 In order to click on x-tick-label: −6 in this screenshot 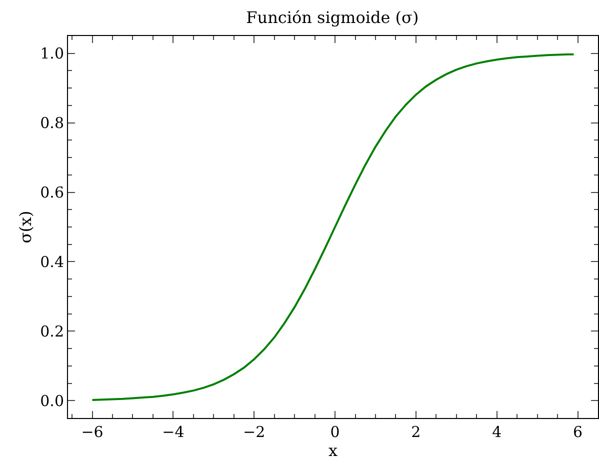, I will do `click(92, 432)`.